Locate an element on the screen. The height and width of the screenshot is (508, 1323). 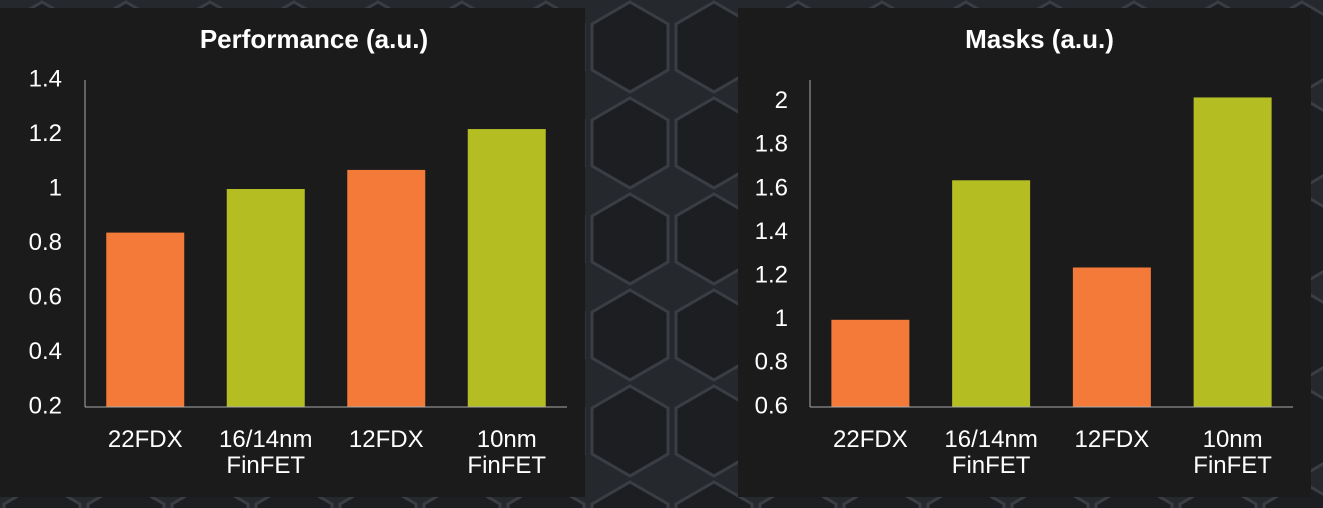
y-tick-label: 0.4 is located at coordinates (45, 351).